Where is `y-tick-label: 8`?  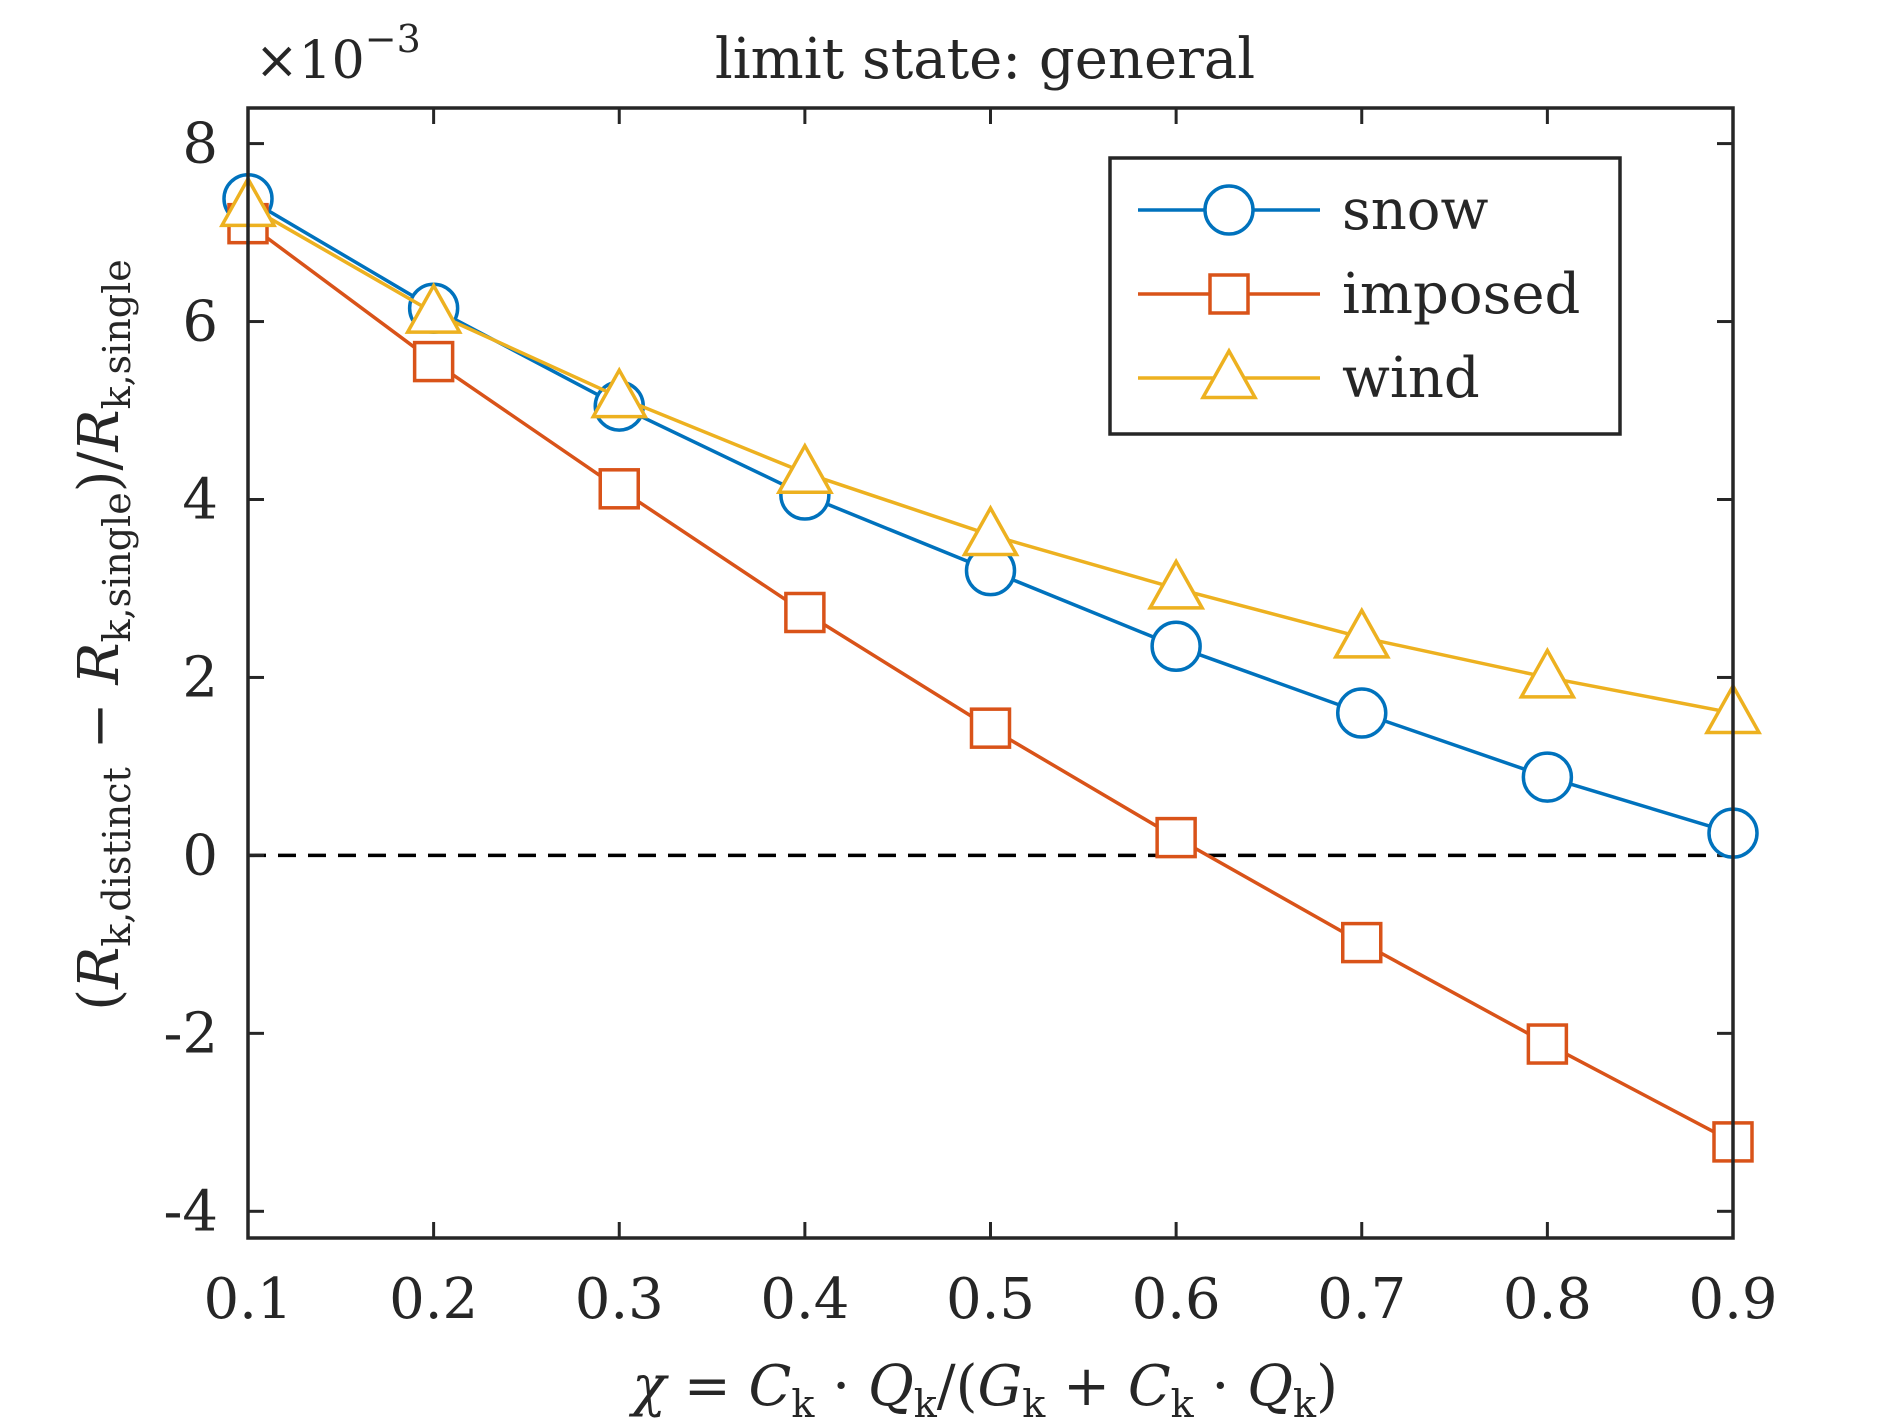 y-tick-label: 8 is located at coordinates (200, 144).